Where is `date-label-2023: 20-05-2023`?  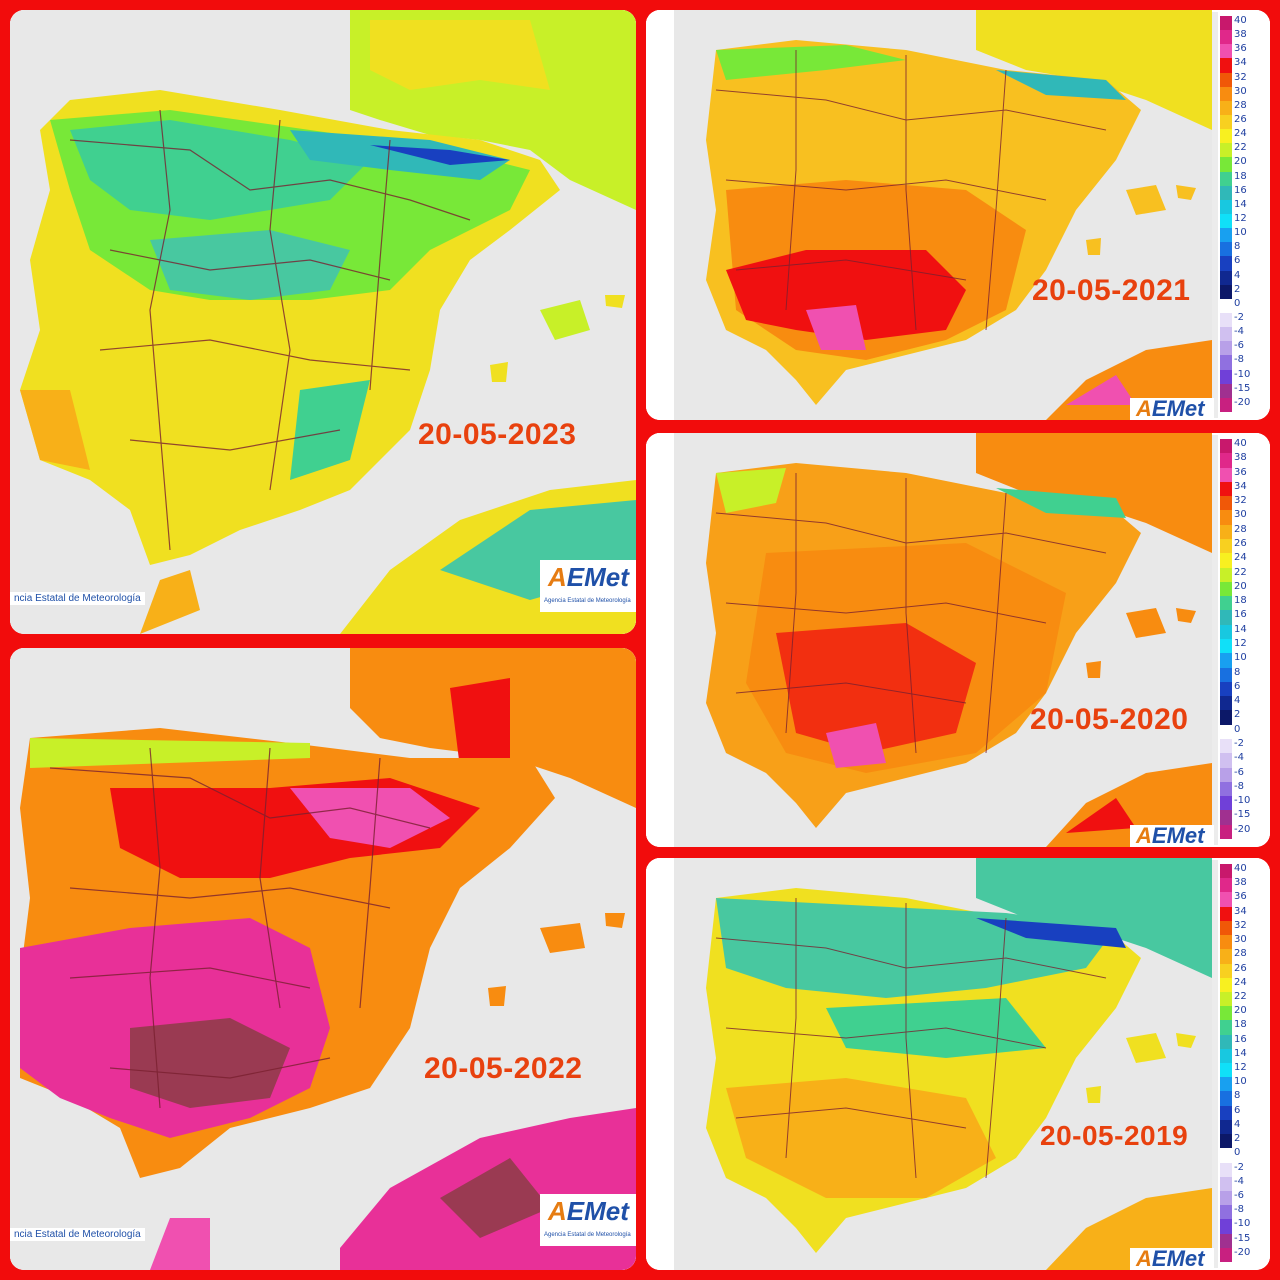
date-label-2023: 20-05-2023 is located at coordinates (497, 434).